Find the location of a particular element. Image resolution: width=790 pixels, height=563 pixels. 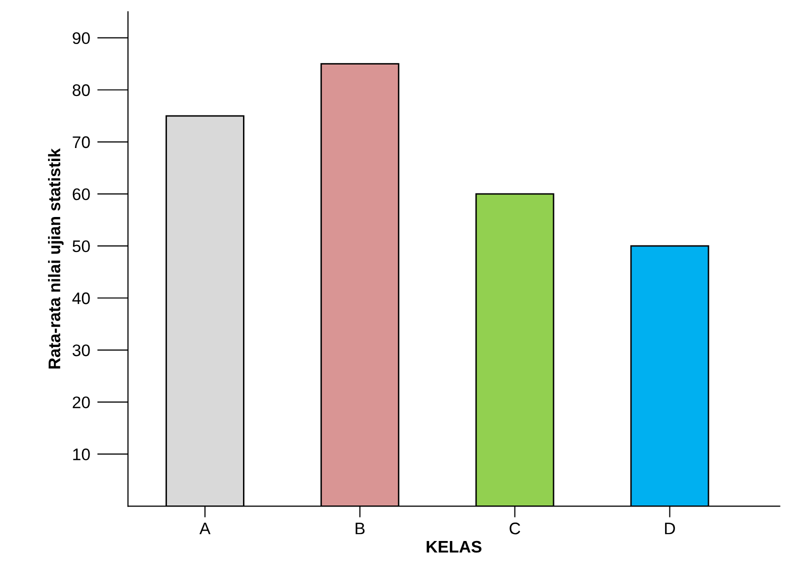

x-tick-label: A is located at coordinates (204, 528).